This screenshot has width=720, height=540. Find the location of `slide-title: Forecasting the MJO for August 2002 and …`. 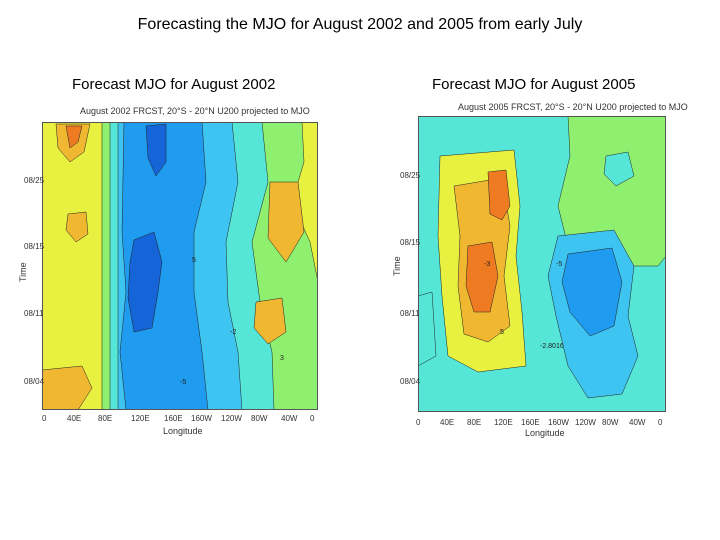

slide-title: Forecasting the MJO for August 2002 and … is located at coordinates (360, 24).